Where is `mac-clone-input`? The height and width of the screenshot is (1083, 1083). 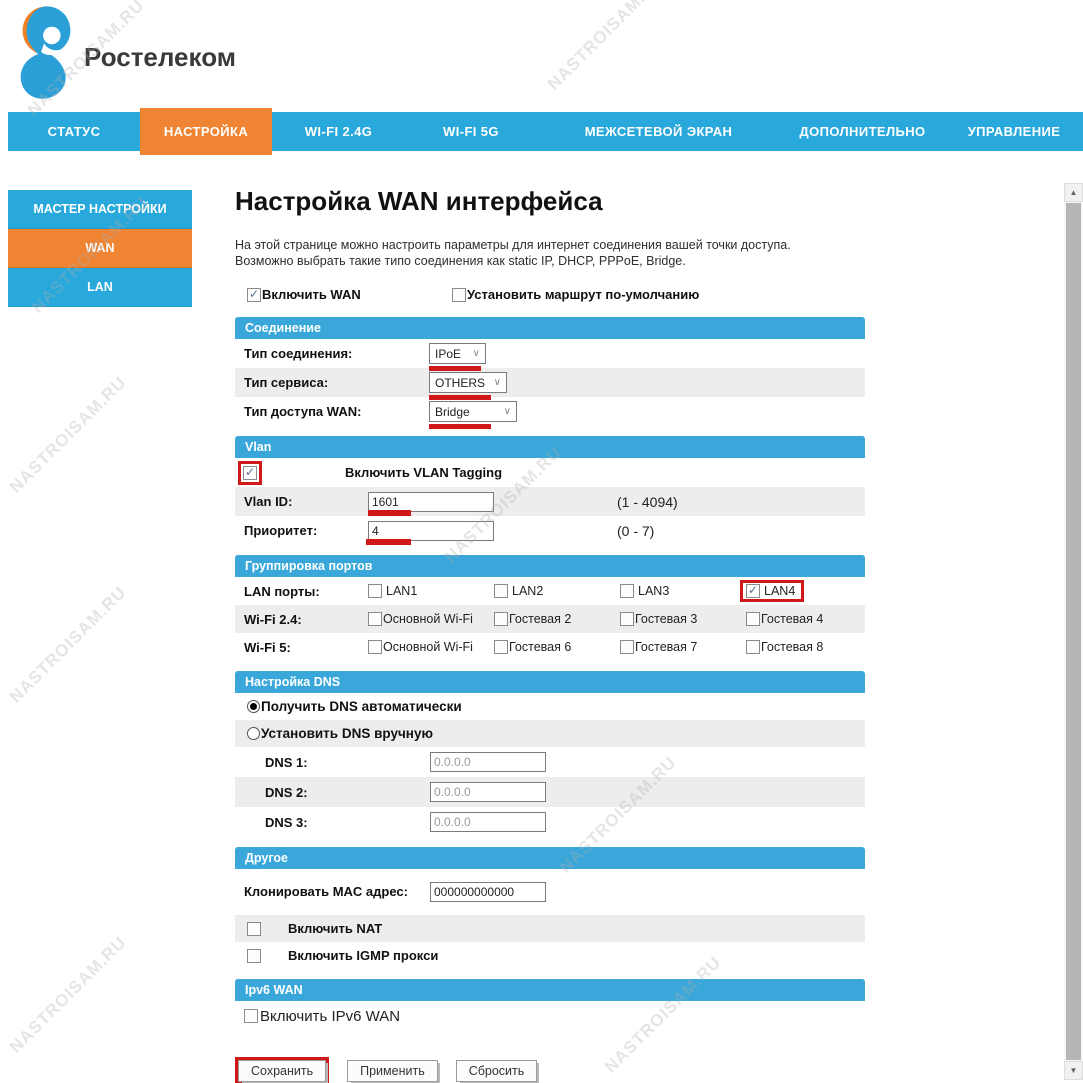 mac-clone-input is located at coordinates (488, 892).